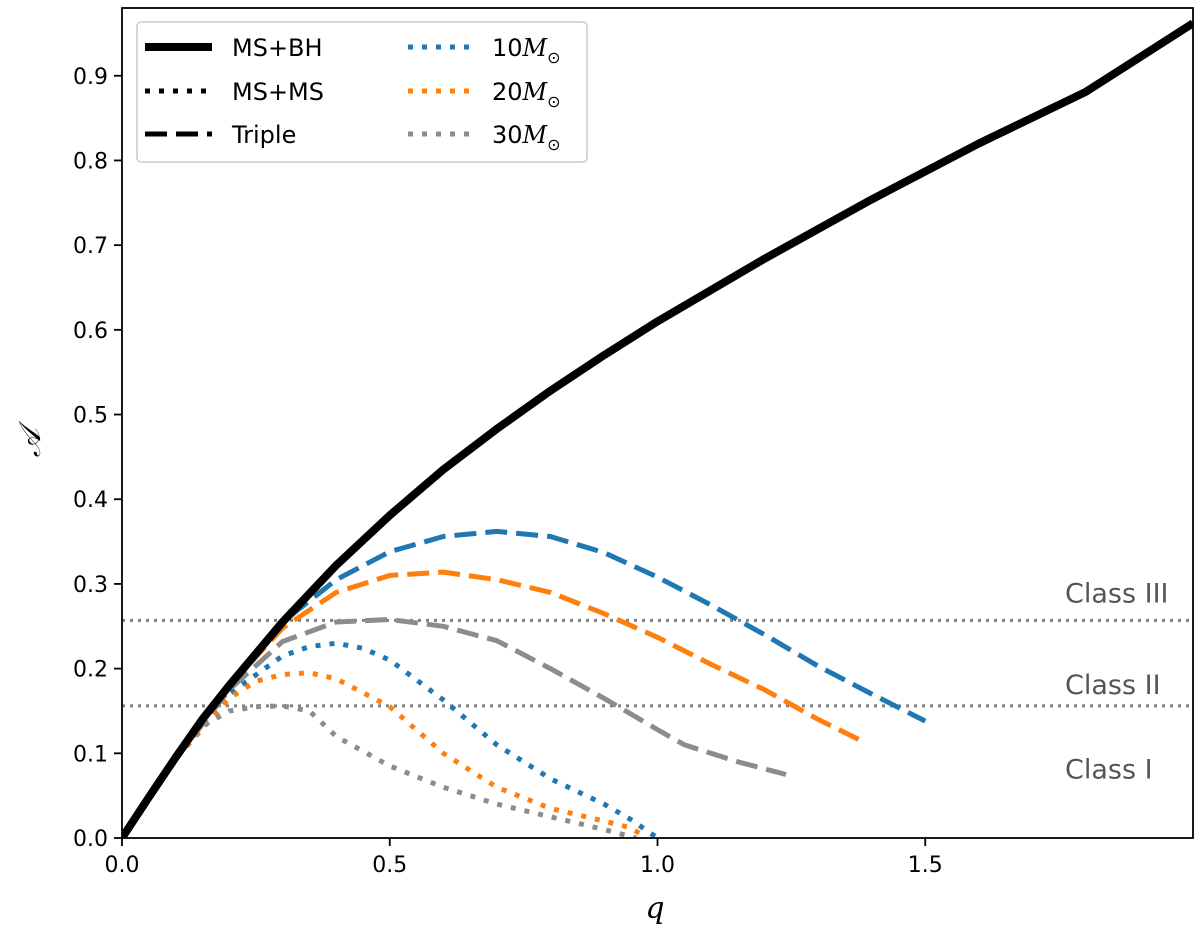  What do you see at coordinates (277, 48) in the screenshot?
I see `legend-label: MS+BH` at bounding box center [277, 48].